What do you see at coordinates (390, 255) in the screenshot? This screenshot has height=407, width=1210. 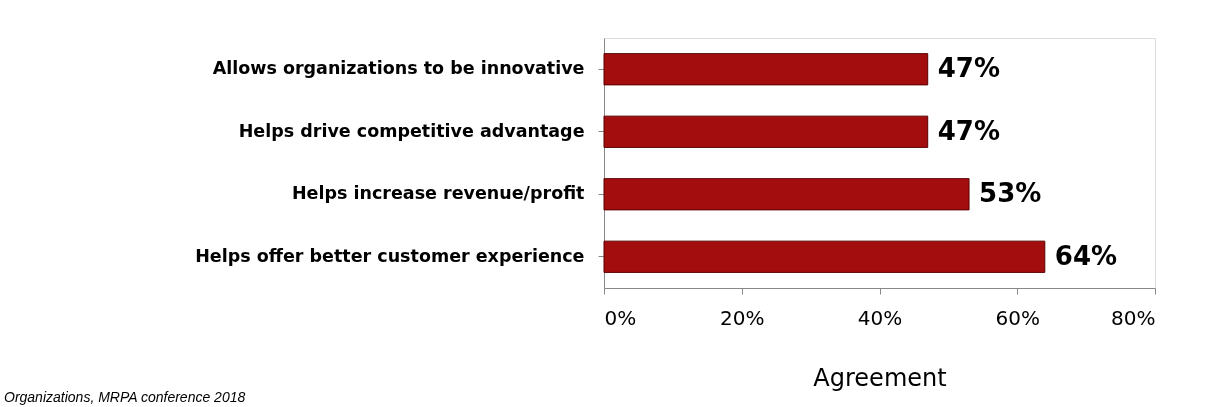 I see `y-tick-label: Helps offer better customer experience` at bounding box center [390, 255].